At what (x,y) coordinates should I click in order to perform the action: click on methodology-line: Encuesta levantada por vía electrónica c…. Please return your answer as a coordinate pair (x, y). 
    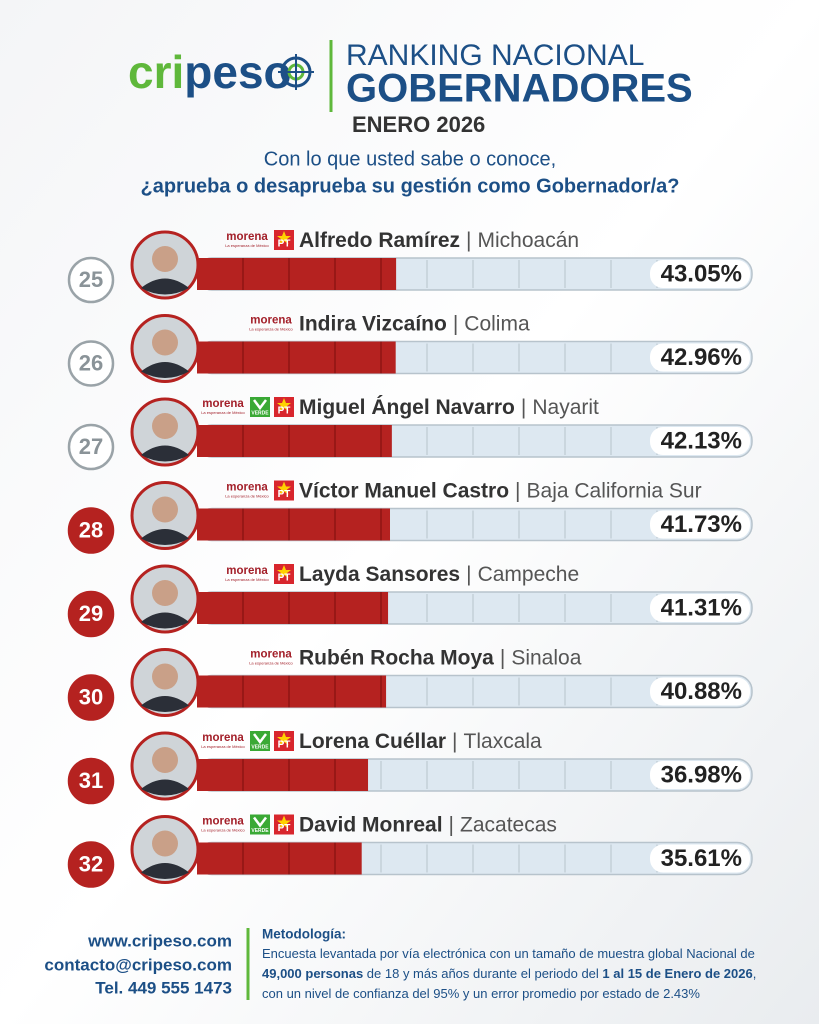
    Looking at the image, I should click on (508, 953).